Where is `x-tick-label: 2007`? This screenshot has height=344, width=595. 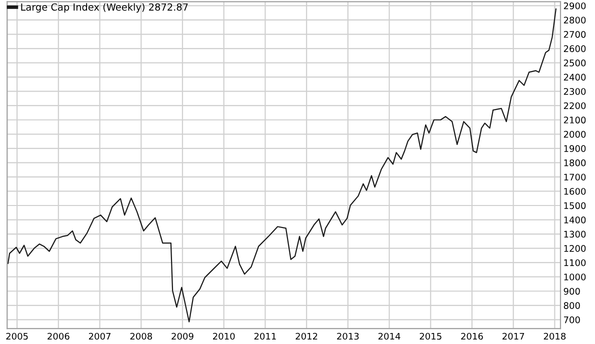 x-tick-label: 2007 is located at coordinates (99, 336).